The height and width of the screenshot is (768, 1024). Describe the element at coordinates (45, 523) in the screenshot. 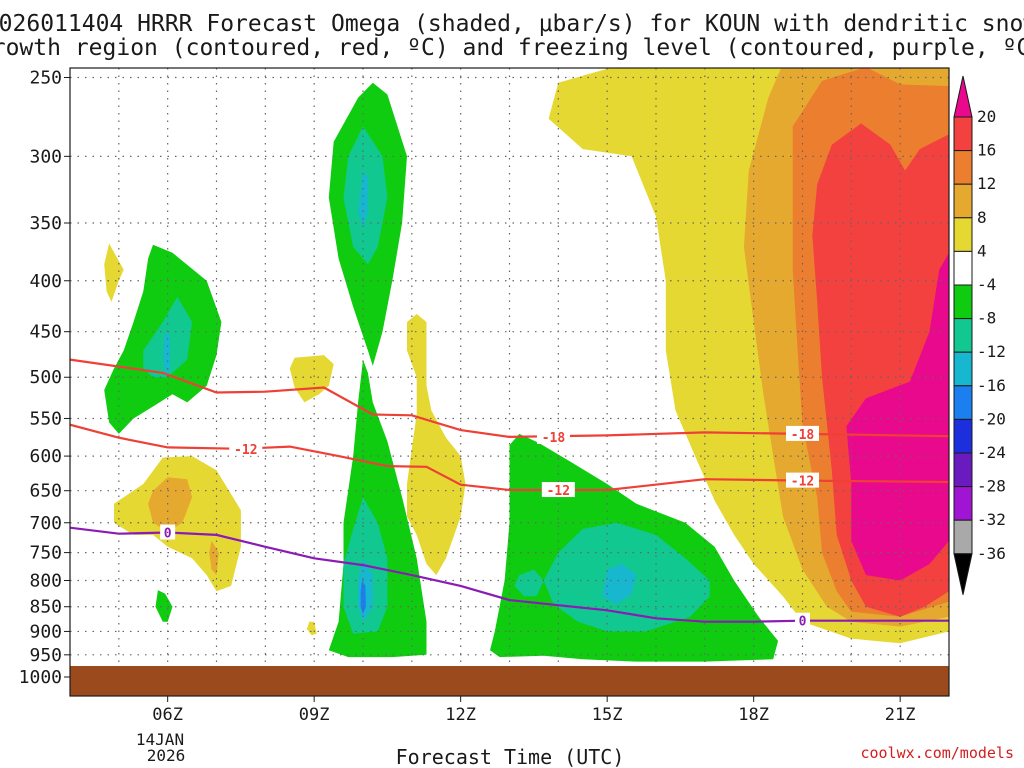

I see `y-tick-label: 700` at that location.